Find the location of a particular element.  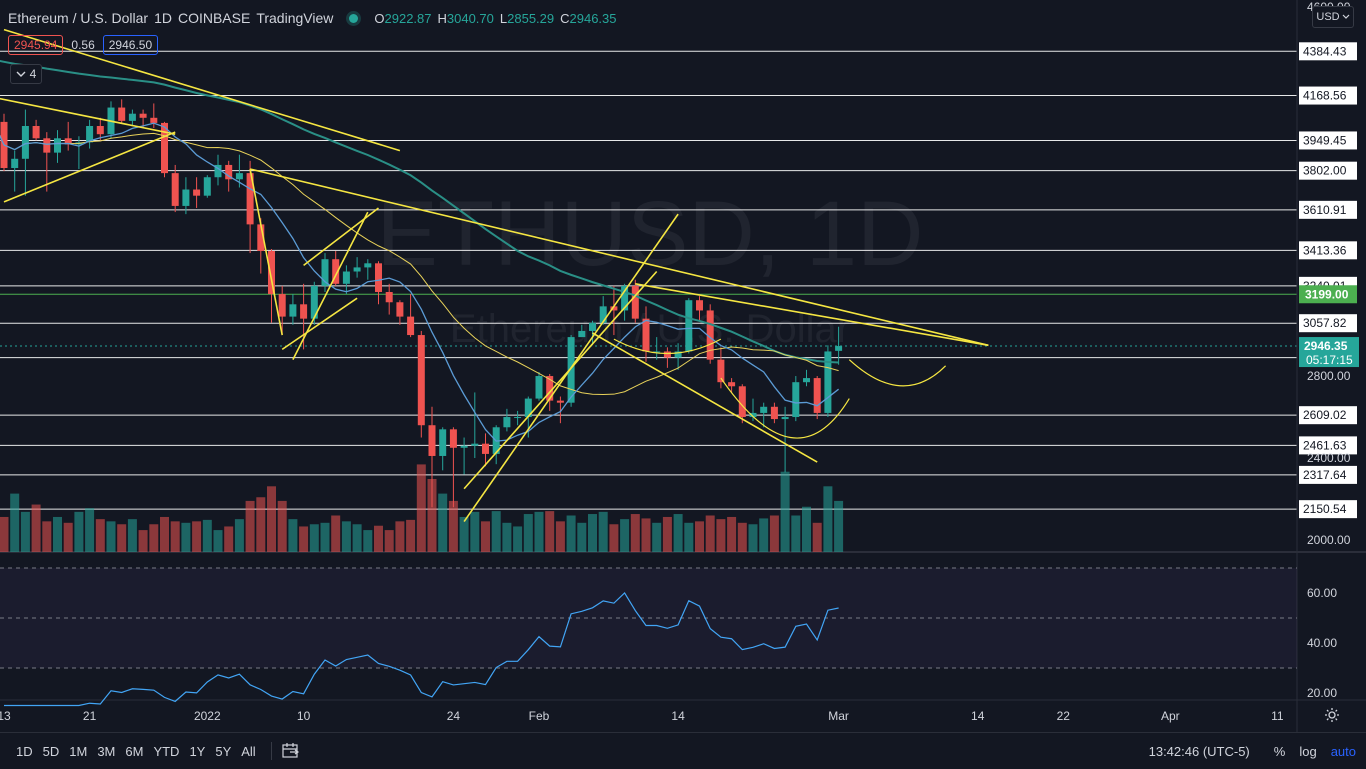

range-1y-button: 1Y is located at coordinates (197, 751).